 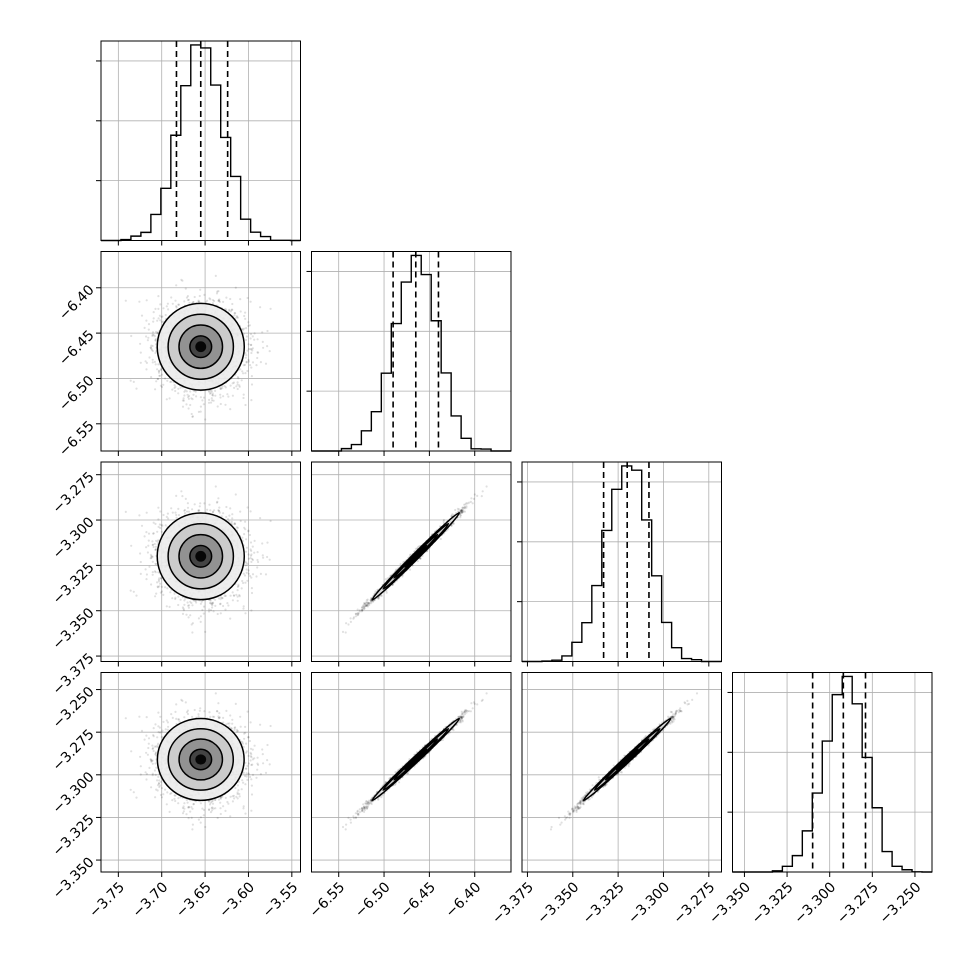 What do you see at coordinates (201, 346) in the screenshot?
I see `contour-line` at bounding box center [201, 346].